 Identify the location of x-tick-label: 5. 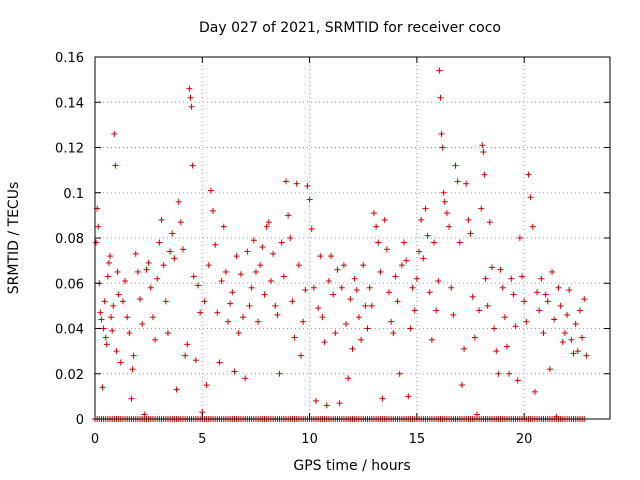
(202, 439).